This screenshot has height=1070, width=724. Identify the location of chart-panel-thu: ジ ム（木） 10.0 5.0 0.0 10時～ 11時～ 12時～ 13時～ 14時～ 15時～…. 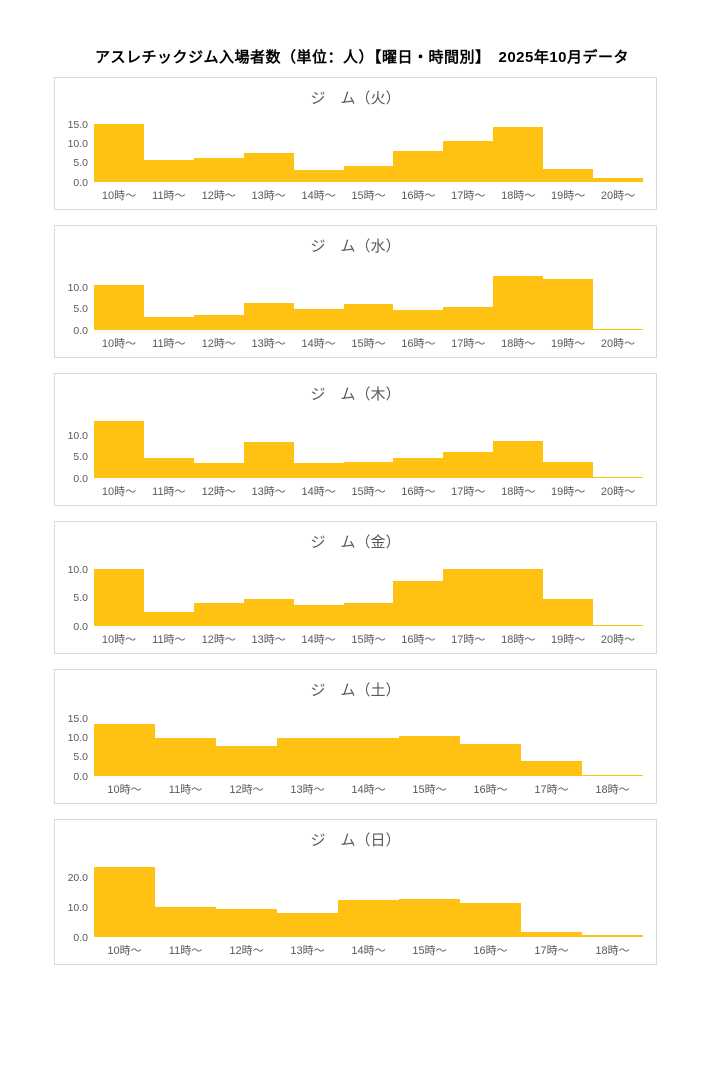
(355, 439).